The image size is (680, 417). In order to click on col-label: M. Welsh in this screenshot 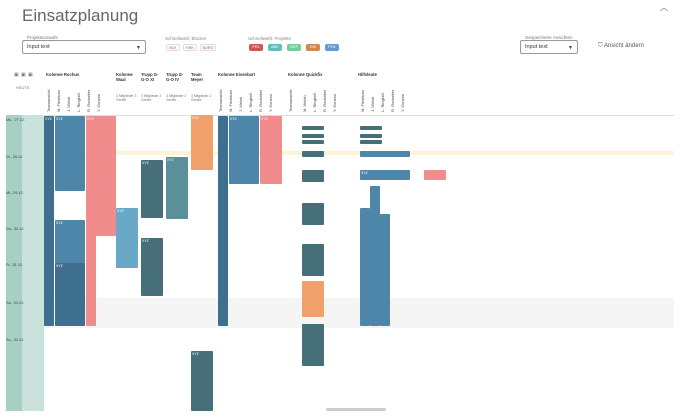, I will do `click(304, 103)`.